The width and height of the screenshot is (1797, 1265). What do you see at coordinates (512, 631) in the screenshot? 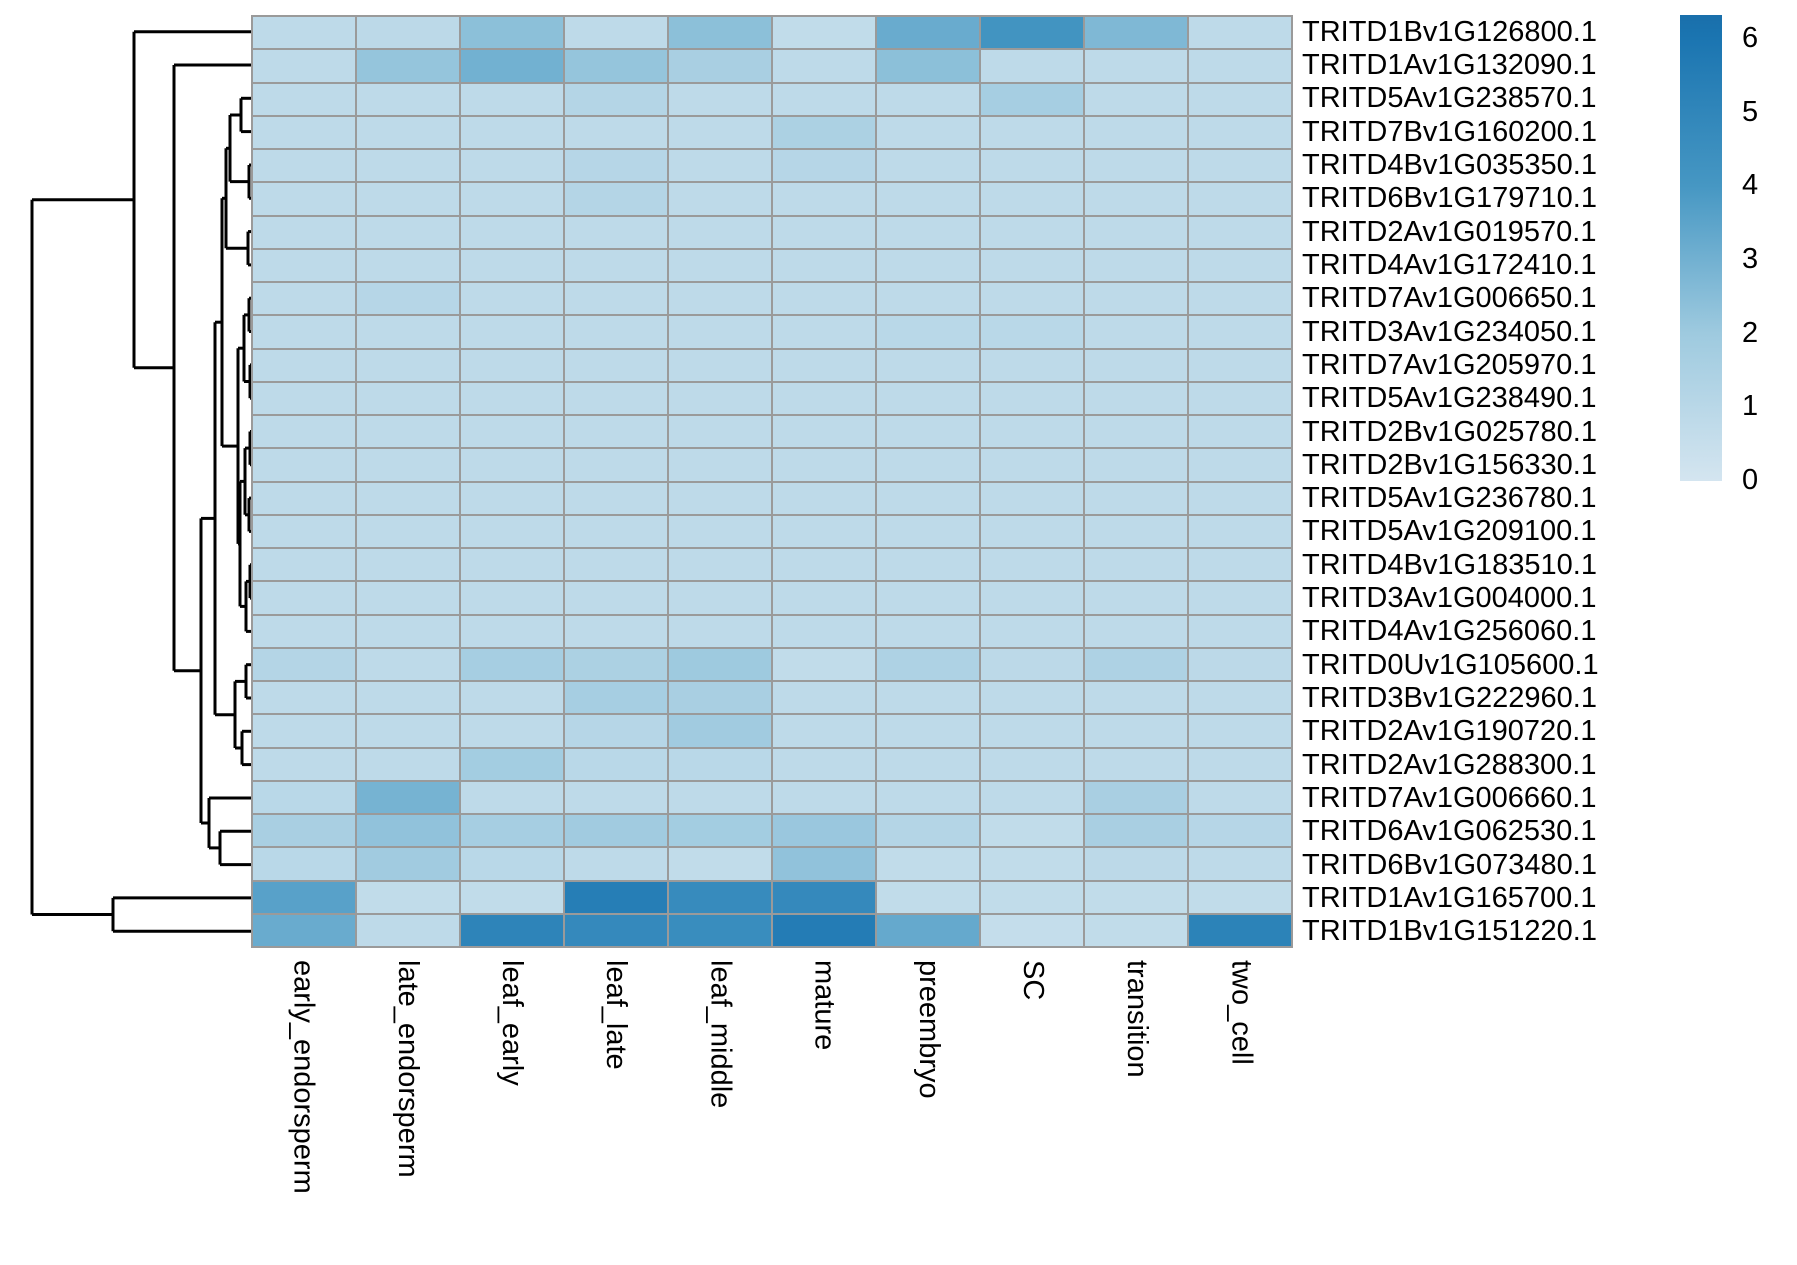
I see `heatmap-cell-TRITD4Av1G256060.1-leaf_early` at bounding box center [512, 631].